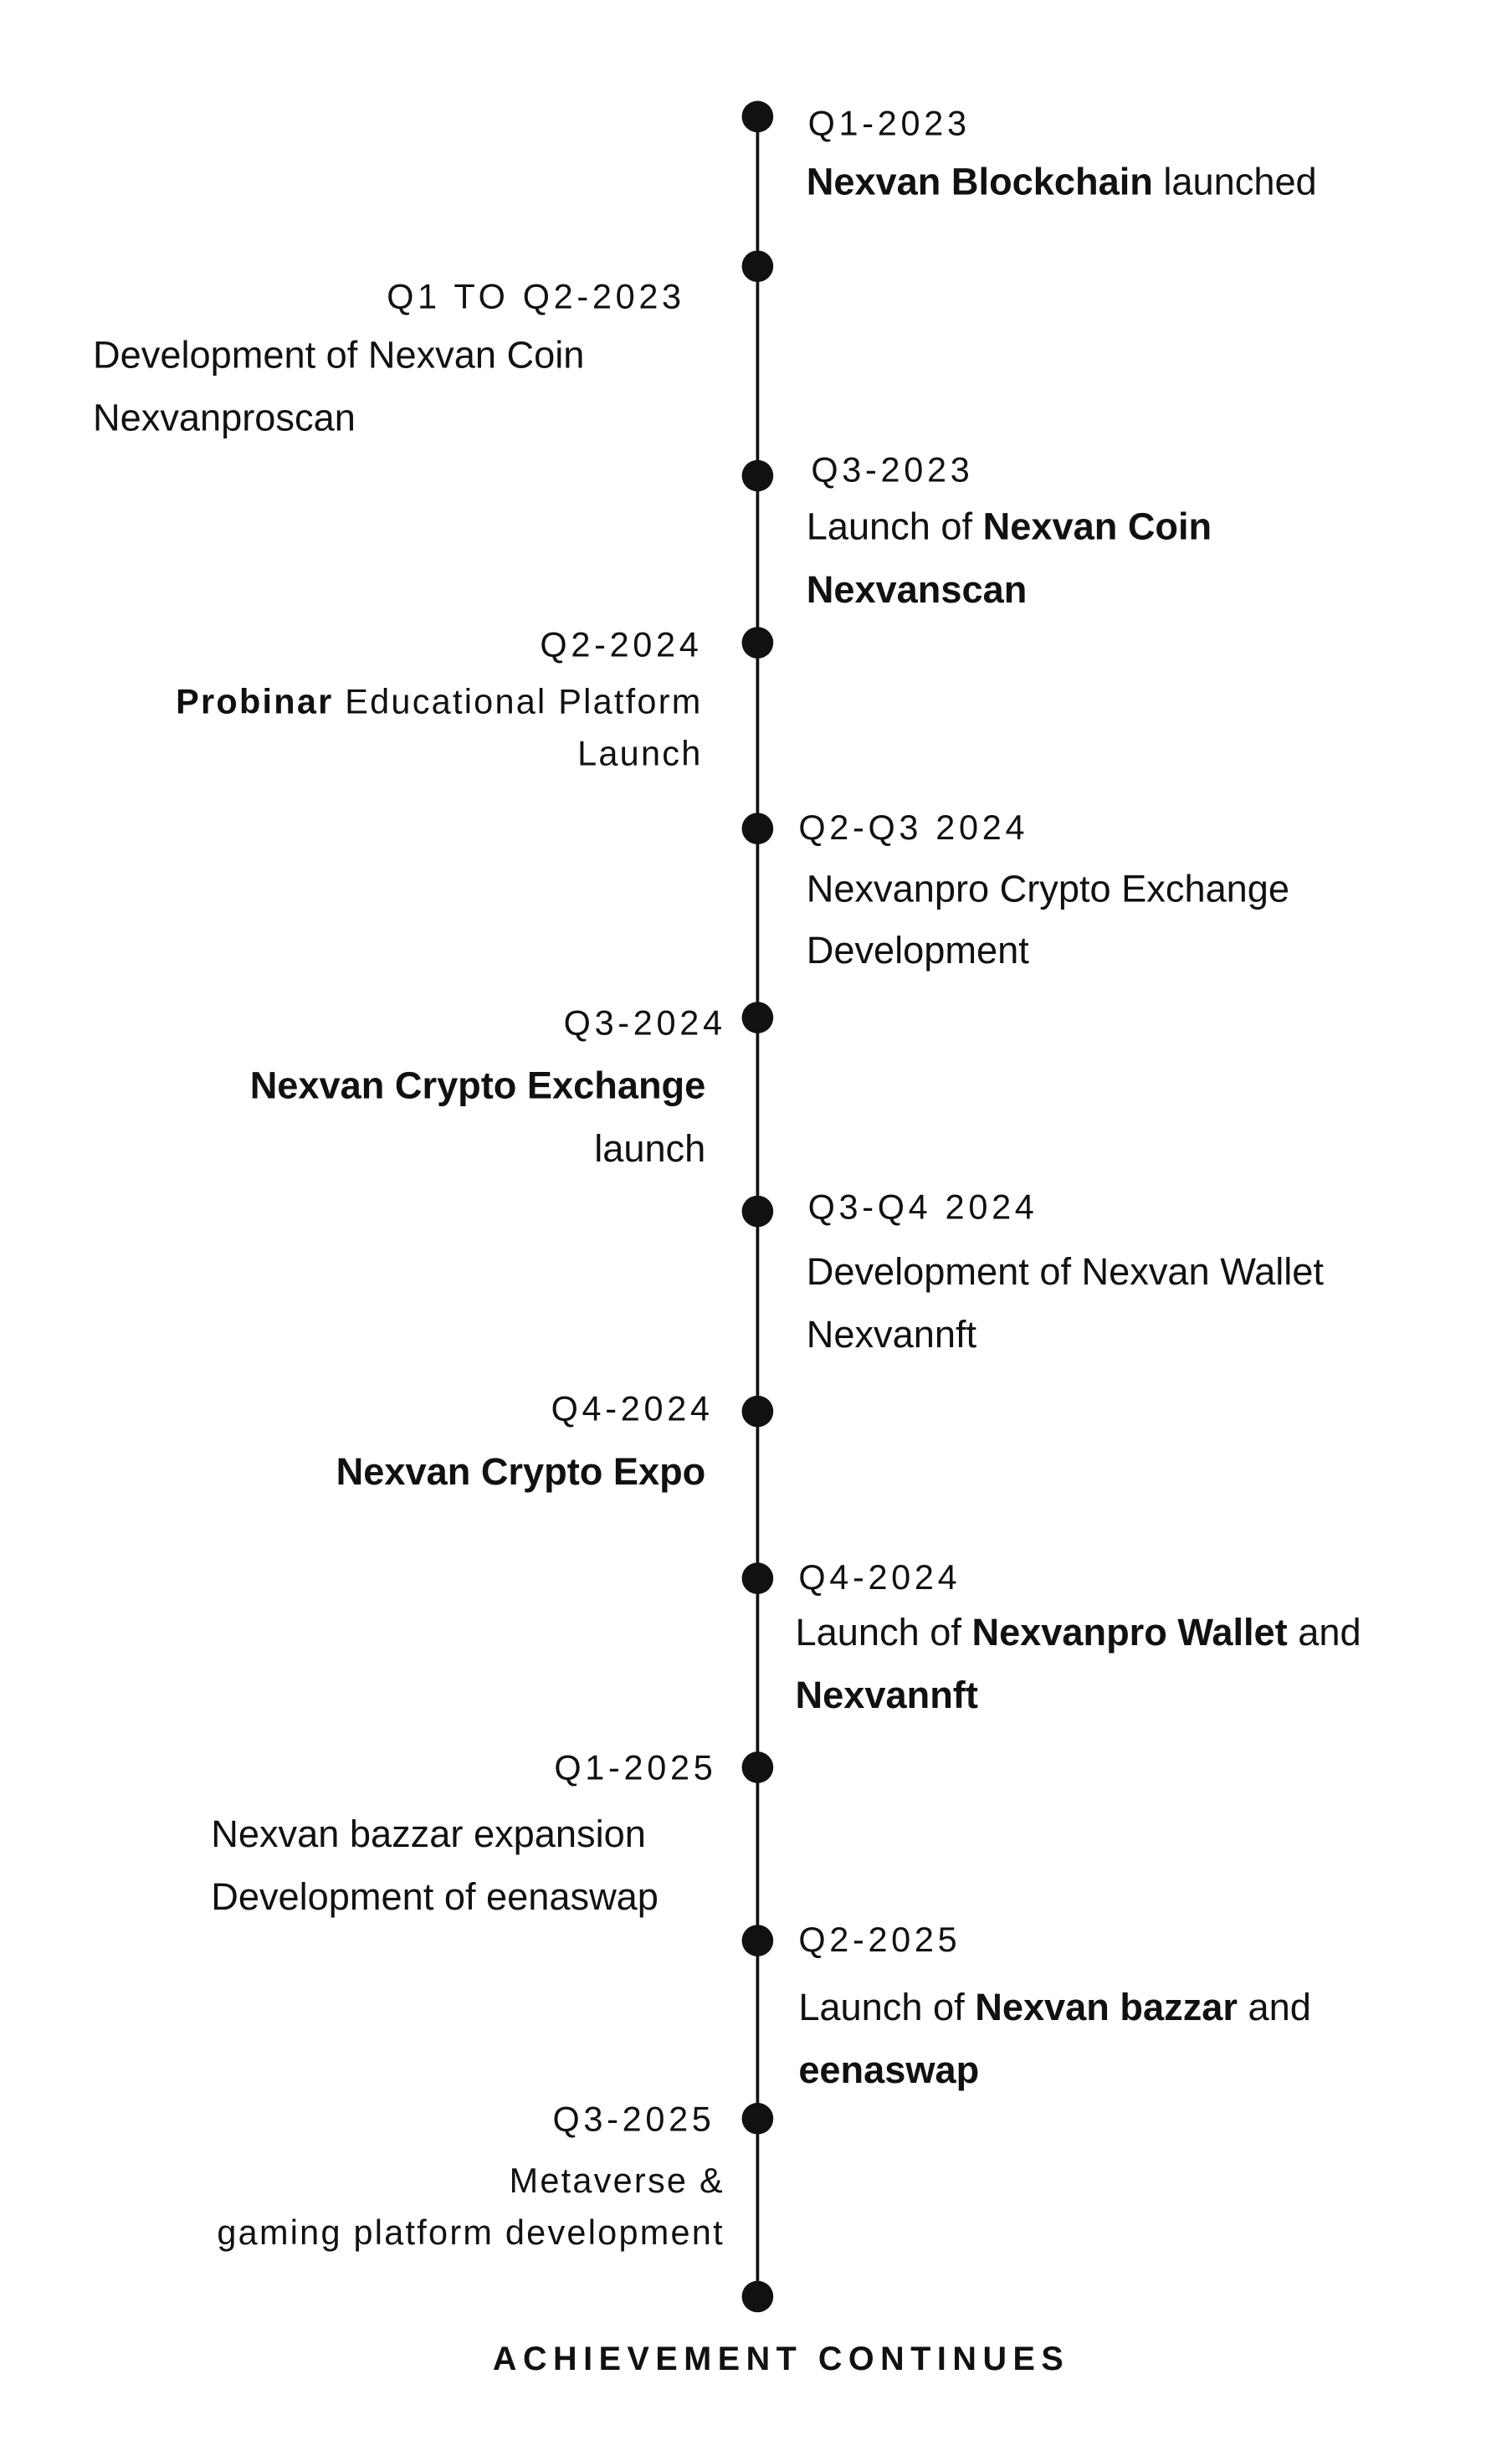 The width and height of the screenshot is (1512, 2451). I want to click on text-segment: Launch, so click(639, 754).